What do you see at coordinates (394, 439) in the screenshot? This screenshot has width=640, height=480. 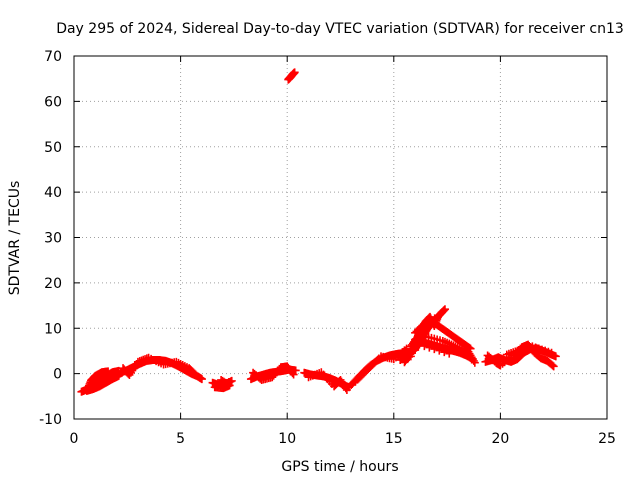 I see `x-tick-label: 15` at bounding box center [394, 439].